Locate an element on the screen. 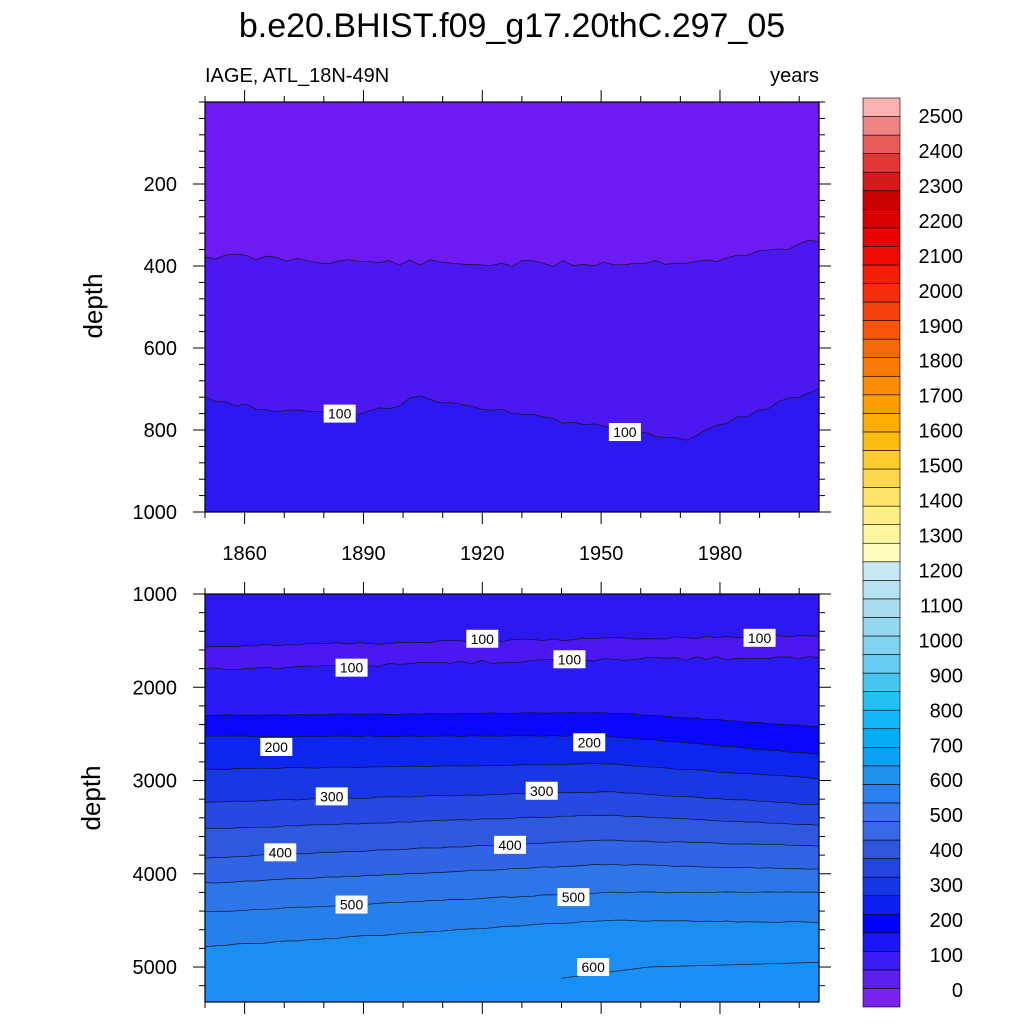 The image size is (1024, 1024). upper-y-tick-label: 400 is located at coordinates (160, 267).